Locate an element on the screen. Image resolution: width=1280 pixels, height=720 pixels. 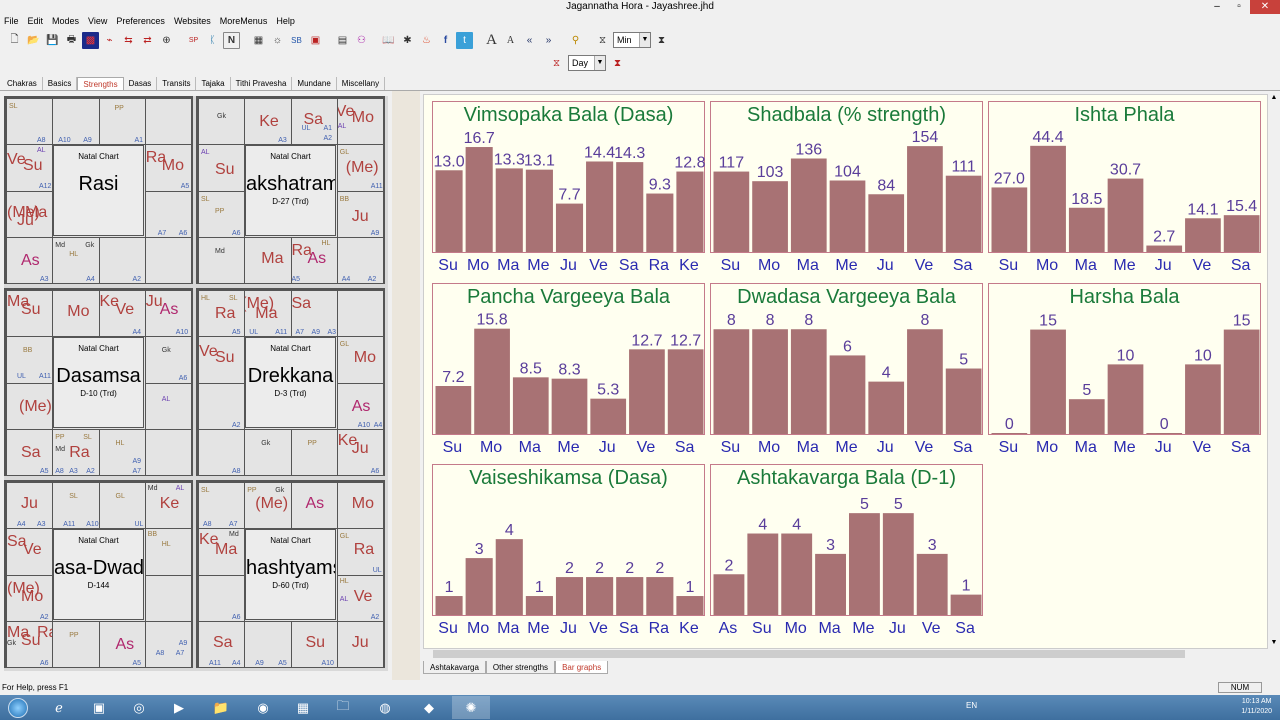
house-cell: Ke Ve A4 is located at coordinates (122, 314).